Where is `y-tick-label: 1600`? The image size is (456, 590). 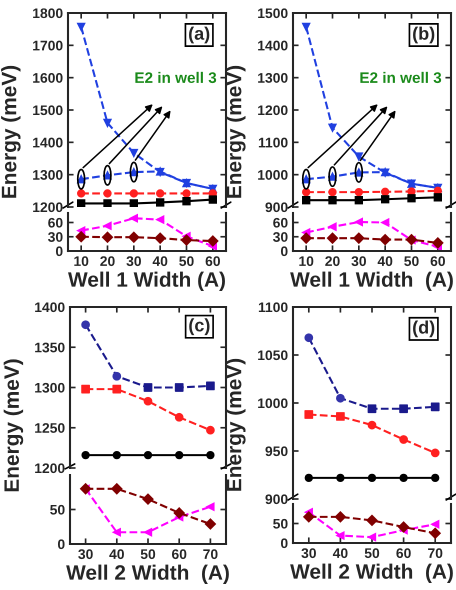
y-tick-label: 1600 is located at coordinates (48, 78).